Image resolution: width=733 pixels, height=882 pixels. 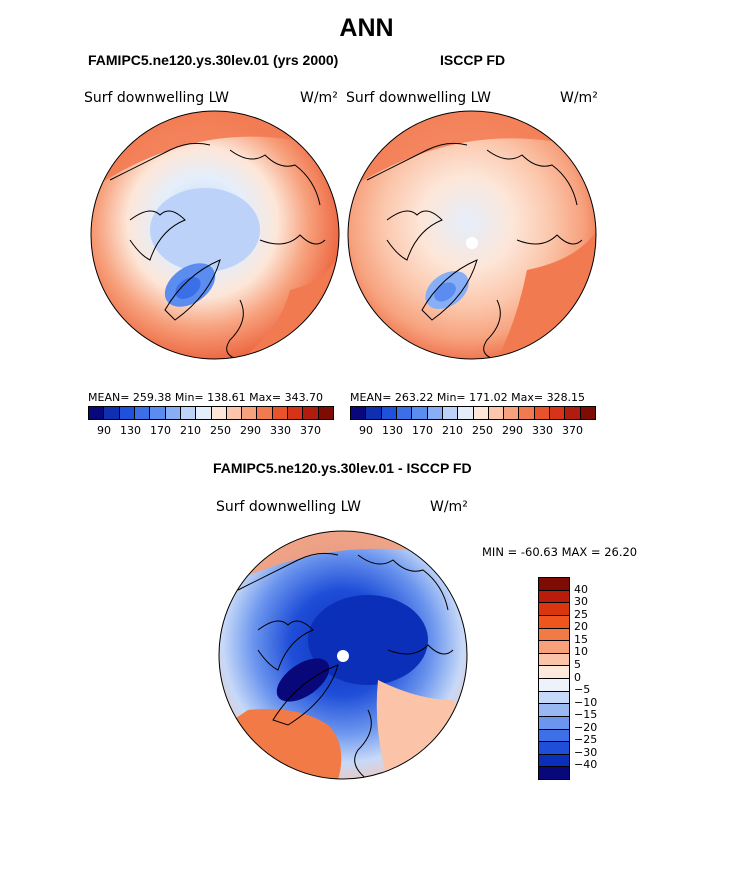 What do you see at coordinates (471, 430) in the screenshot?
I see `right-colorbar-ticks: 90 130 170 210 250 290 330 370` at bounding box center [471, 430].